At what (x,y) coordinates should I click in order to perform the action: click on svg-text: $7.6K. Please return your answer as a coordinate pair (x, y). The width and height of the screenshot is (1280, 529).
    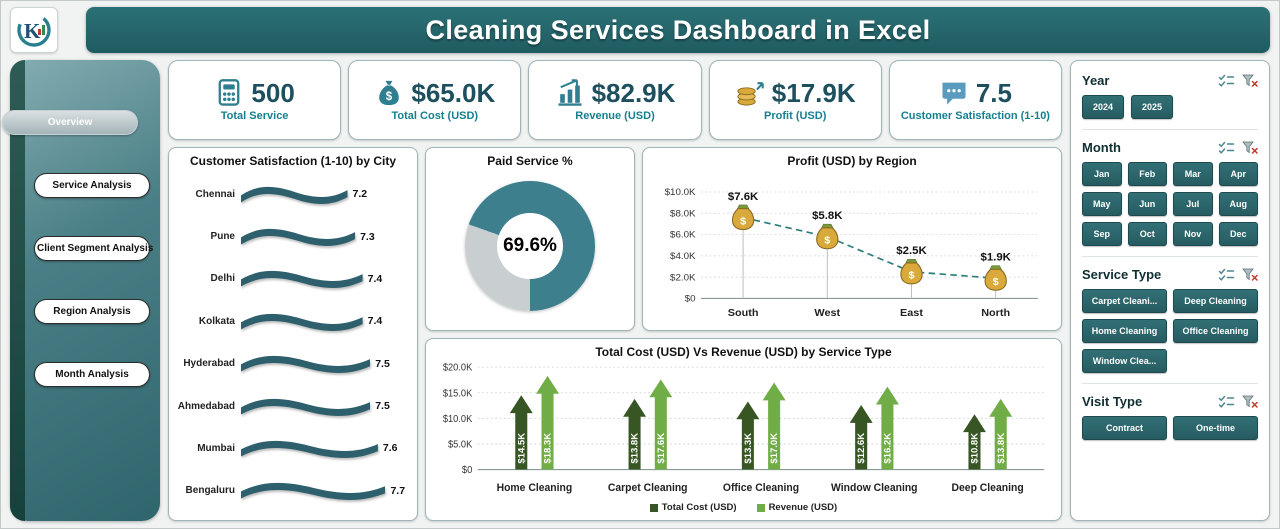
    Looking at the image, I should click on (743, 197).